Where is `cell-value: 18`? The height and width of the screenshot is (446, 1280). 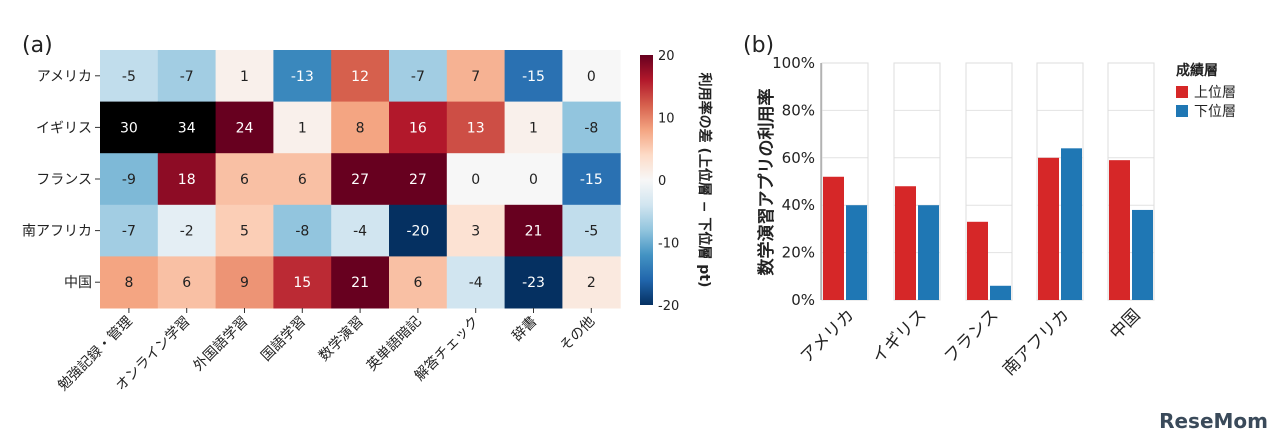 cell-value: 18 is located at coordinates (187, 180).